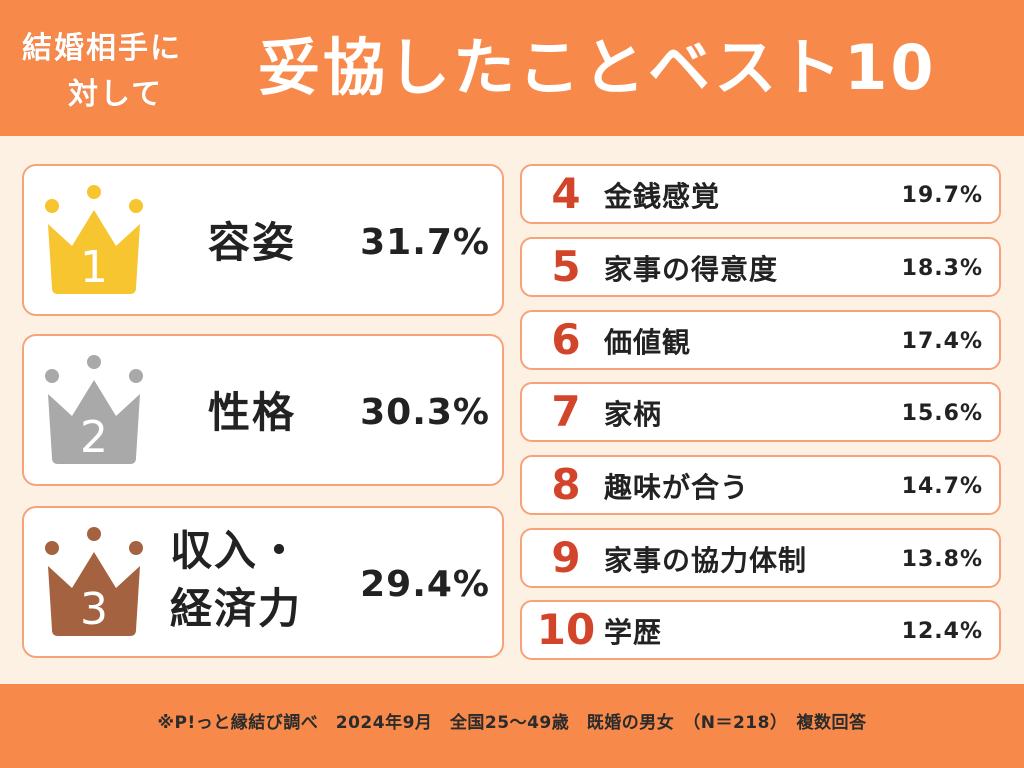 The height and width of the screenshot is (768, 1024). What do you see at coordinates (942, 341) in the screenshot?
I see `rank-percent: 17.4%` at bounding box center [942, 341].